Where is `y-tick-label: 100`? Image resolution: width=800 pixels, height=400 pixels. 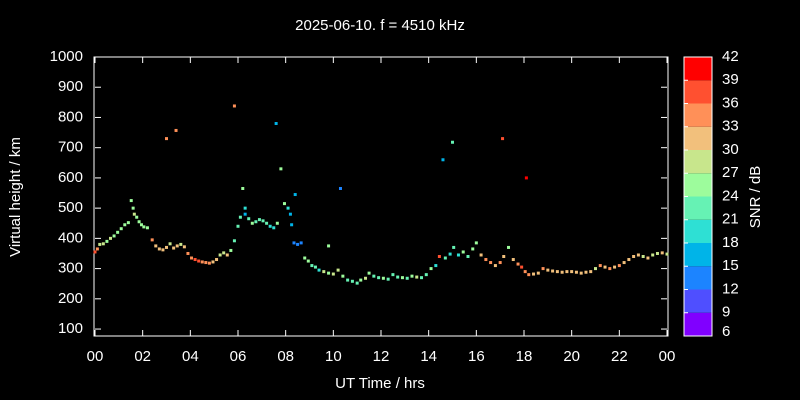 y-tick-label: 100 is located at coordinates (70, 328).